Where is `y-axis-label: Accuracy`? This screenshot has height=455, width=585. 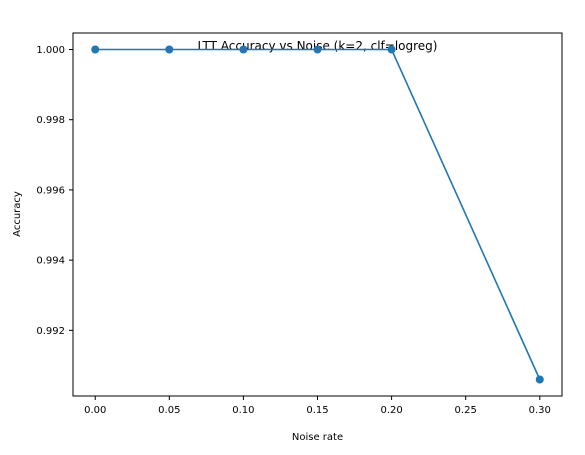
y-axis-label: Accuracy is located at coordinates (17, 214).